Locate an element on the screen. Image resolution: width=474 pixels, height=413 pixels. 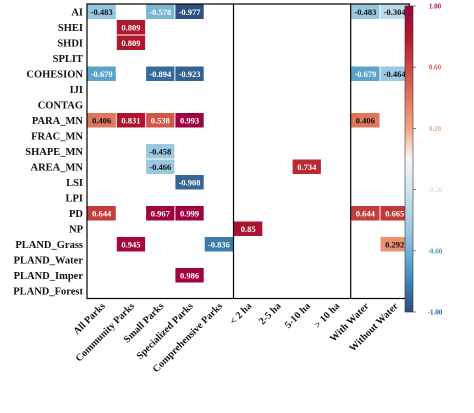
cell-value-pd-with-water: 0.644 is located at coordinates (366, 213).